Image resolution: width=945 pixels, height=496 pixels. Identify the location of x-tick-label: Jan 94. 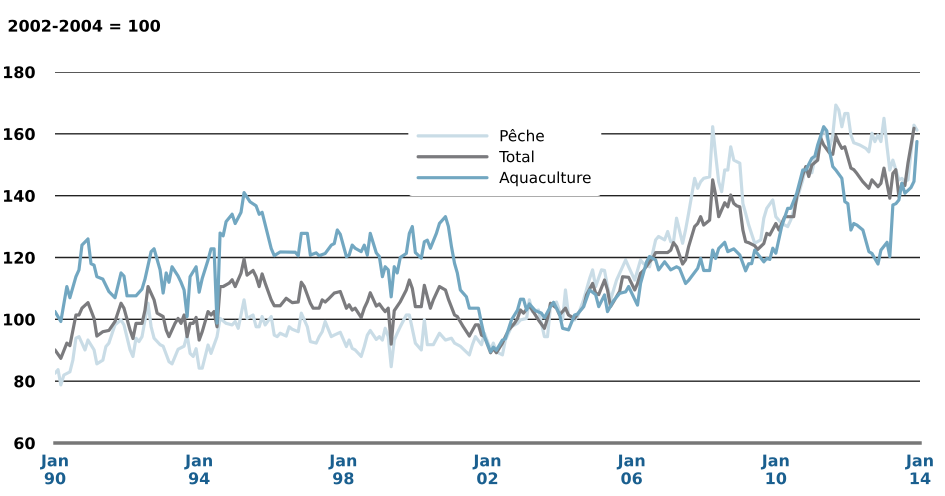
(198, 469).